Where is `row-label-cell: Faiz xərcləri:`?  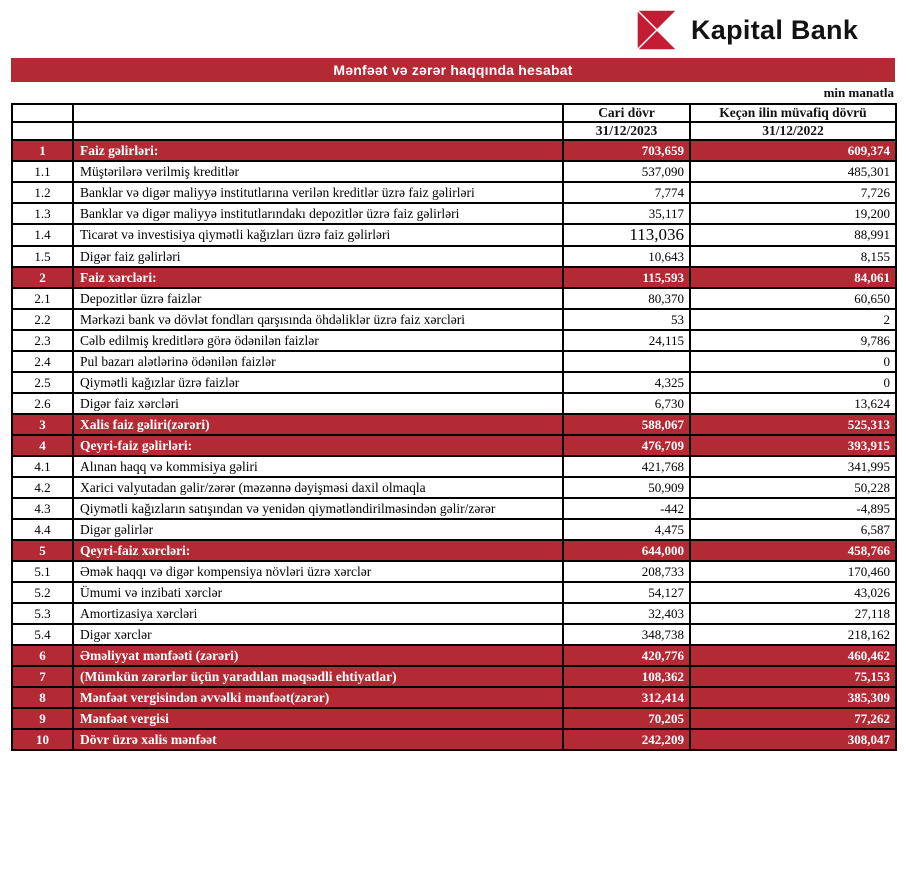 row-label-cell: Faiz xərcləri: is located at coordinates (318, 277).